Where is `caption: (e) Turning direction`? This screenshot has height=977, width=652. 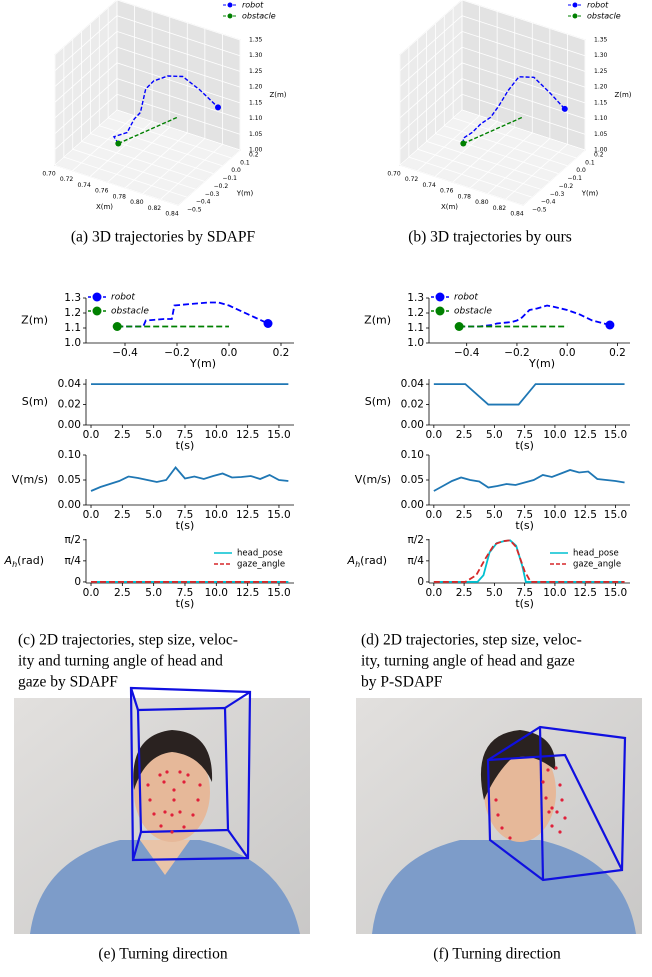 caption: (e) Turning direction is located at coordinates (162, 954).